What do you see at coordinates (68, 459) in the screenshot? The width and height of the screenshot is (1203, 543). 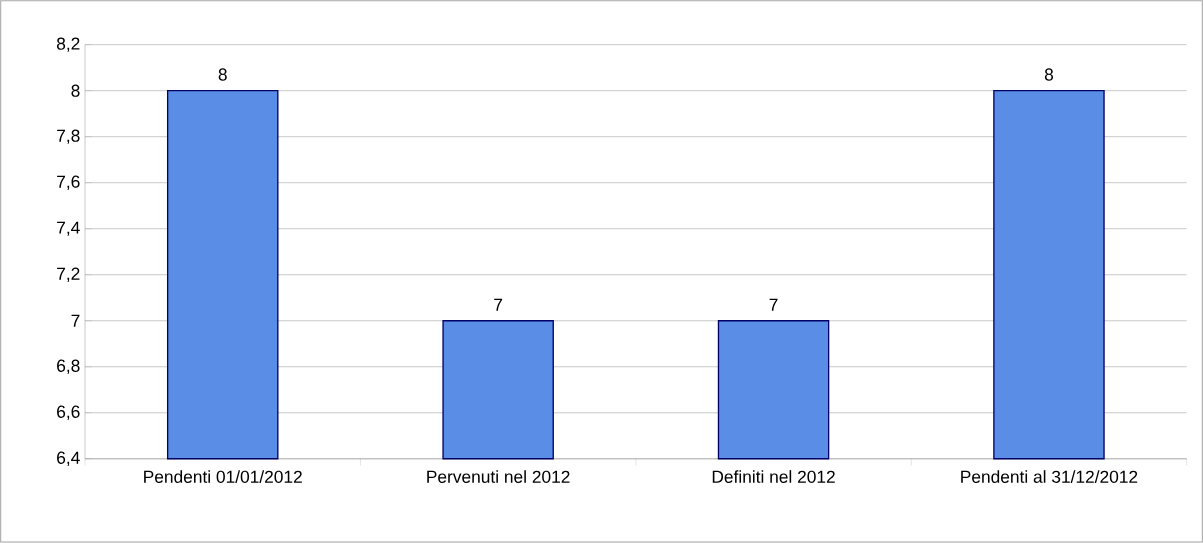 I see `y-tick-label: 6,4` at bounding box center [68, 459].